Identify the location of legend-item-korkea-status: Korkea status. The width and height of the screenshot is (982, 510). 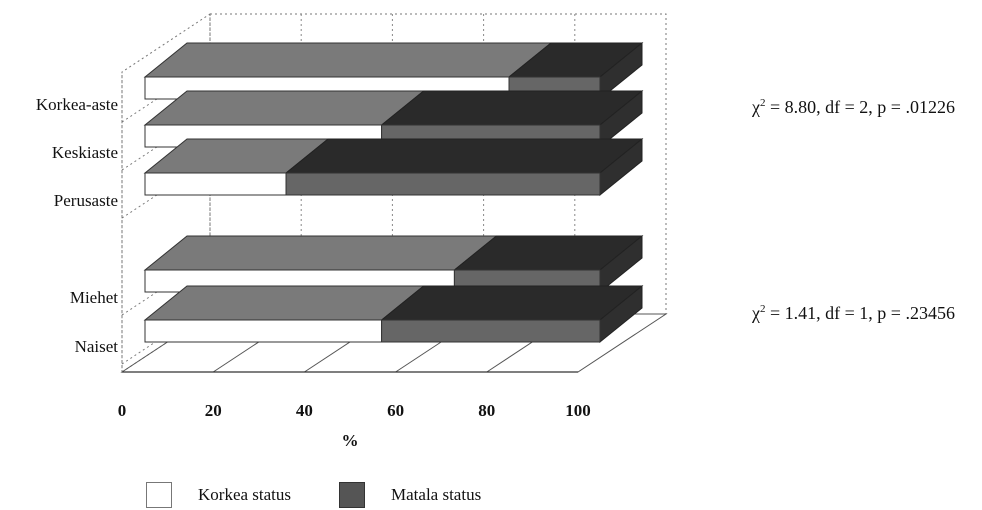
(218, 495).